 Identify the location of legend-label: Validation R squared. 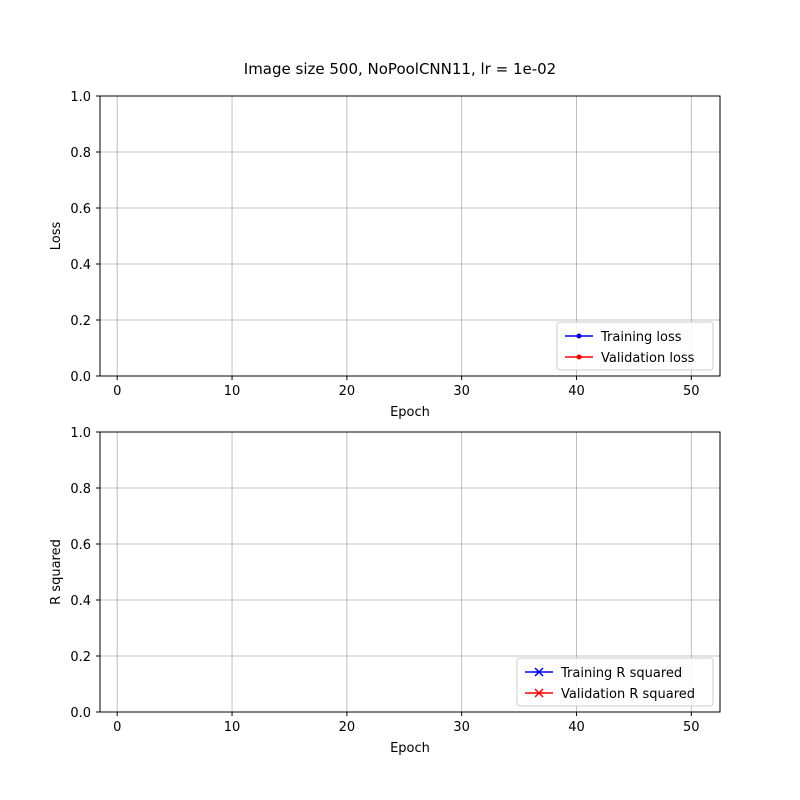
(628, 694).